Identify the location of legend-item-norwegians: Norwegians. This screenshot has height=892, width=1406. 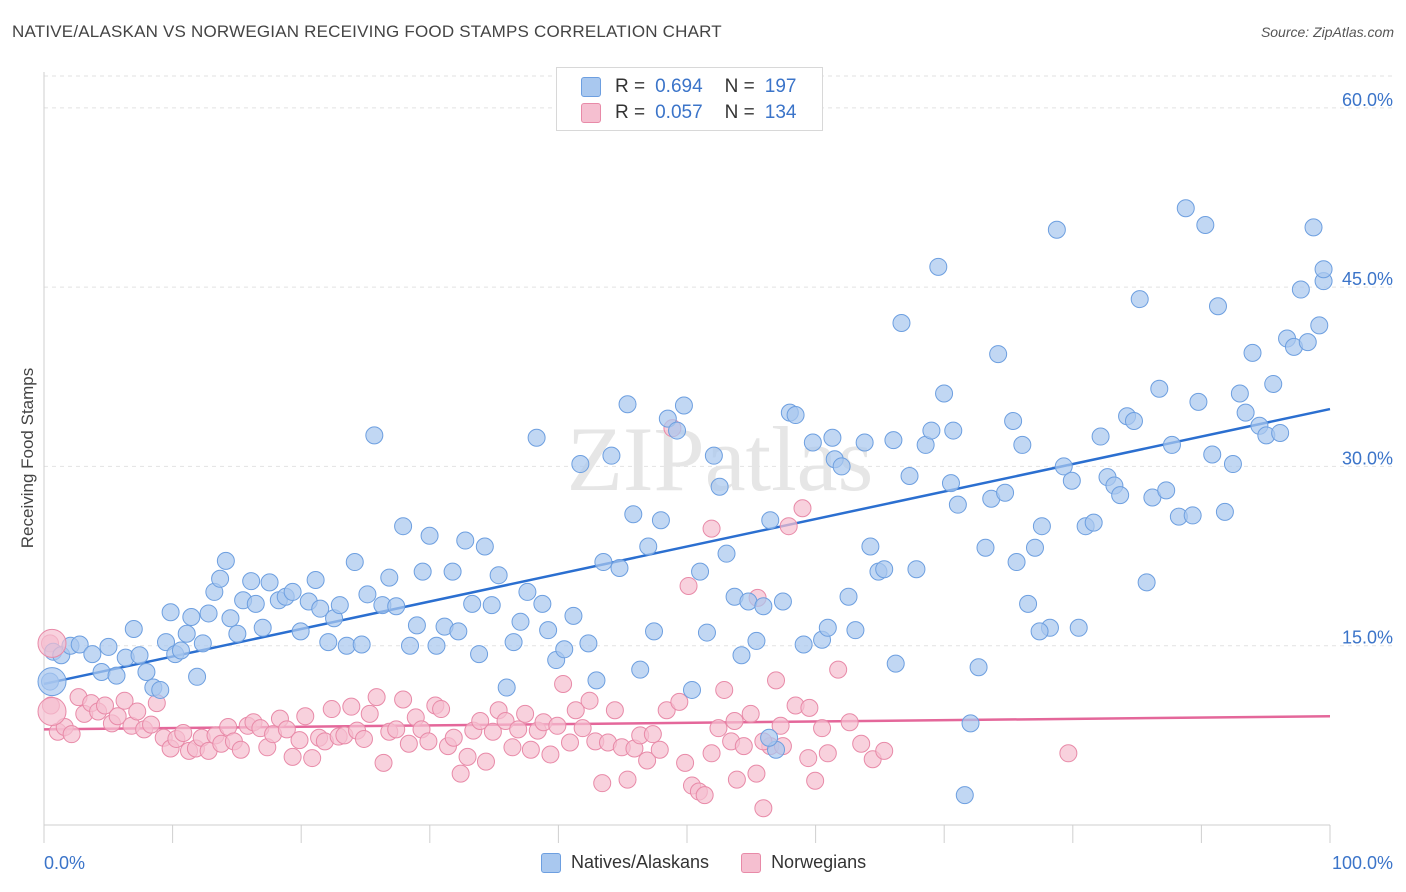
(803, 862).